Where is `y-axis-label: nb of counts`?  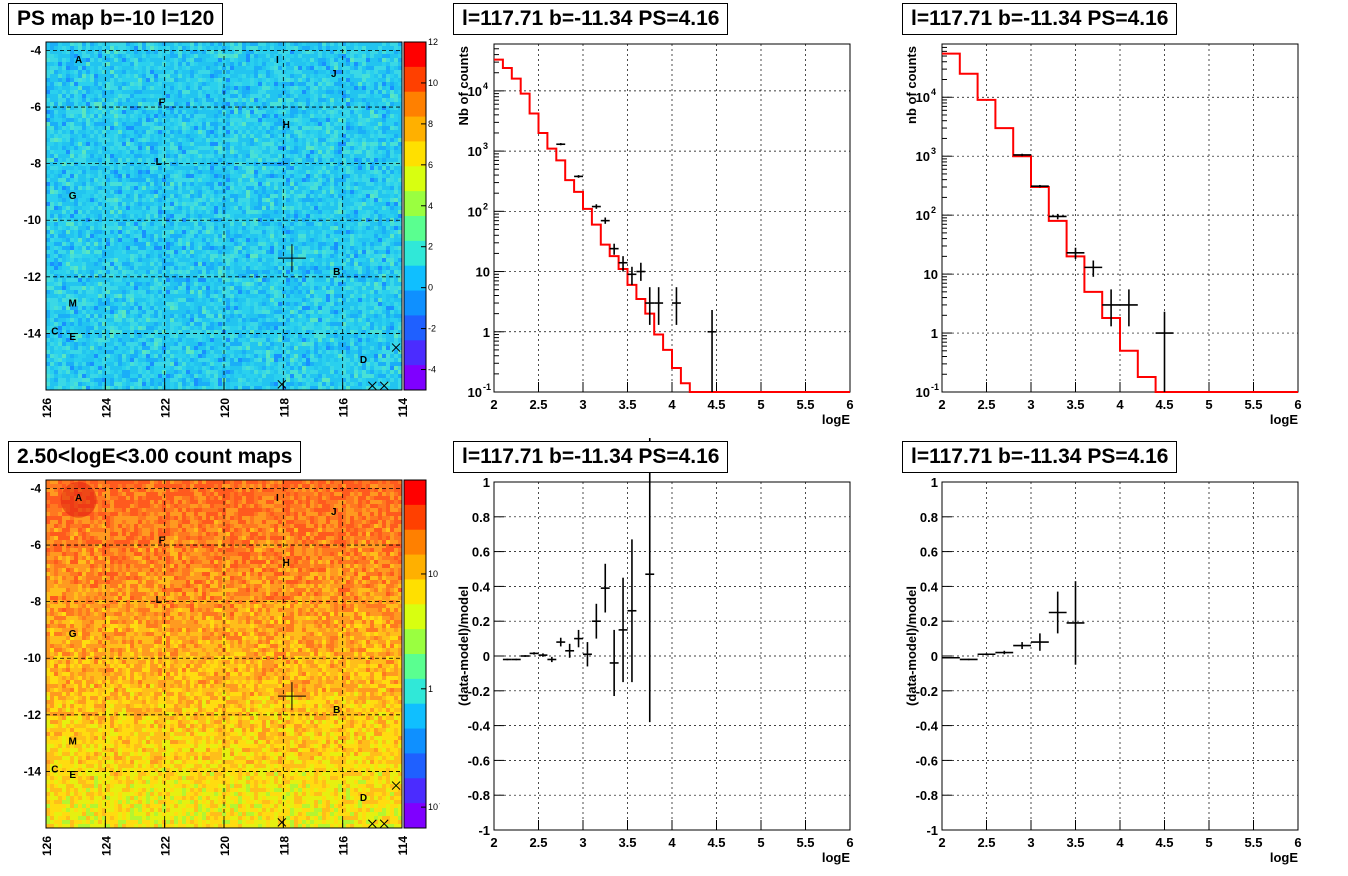 y-axis-label: nb of counts is located at coordinates (911, 85).